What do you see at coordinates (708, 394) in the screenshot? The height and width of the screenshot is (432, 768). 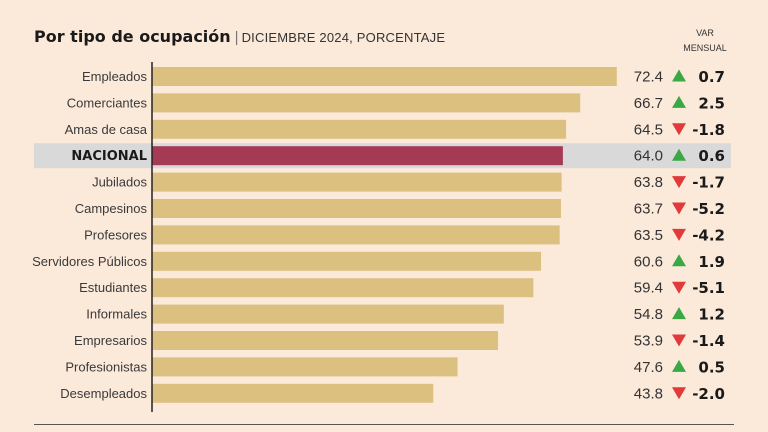 I see `change-label-desempleados: -2.0` at bounding box center [708, 394].